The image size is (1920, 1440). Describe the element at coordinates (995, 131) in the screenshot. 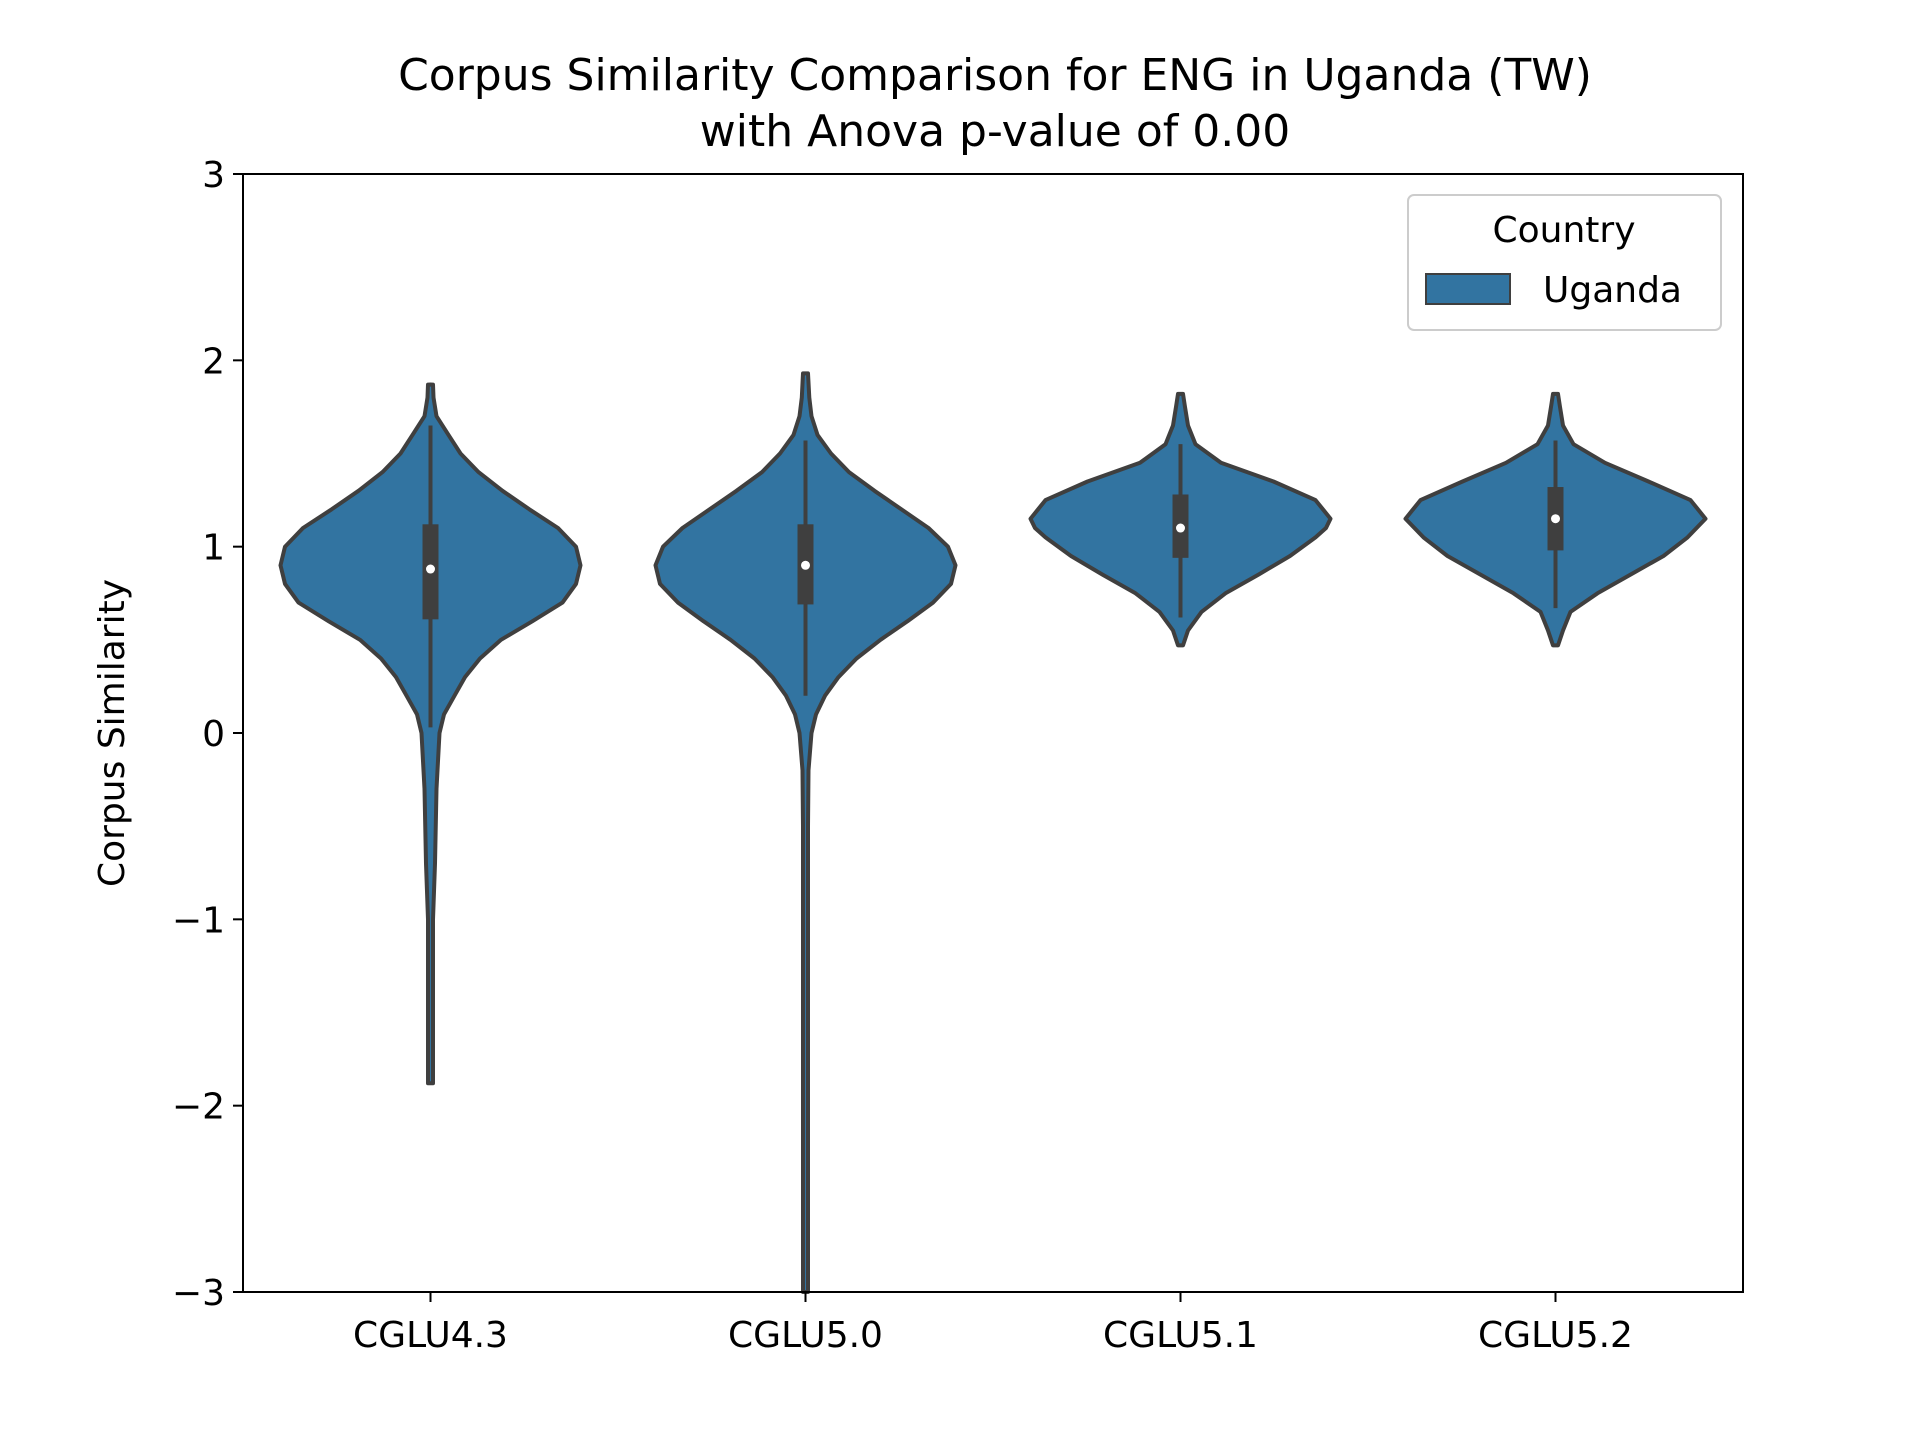

I see `chart-subtitle: with Anova p-value of 0.00` at that location.